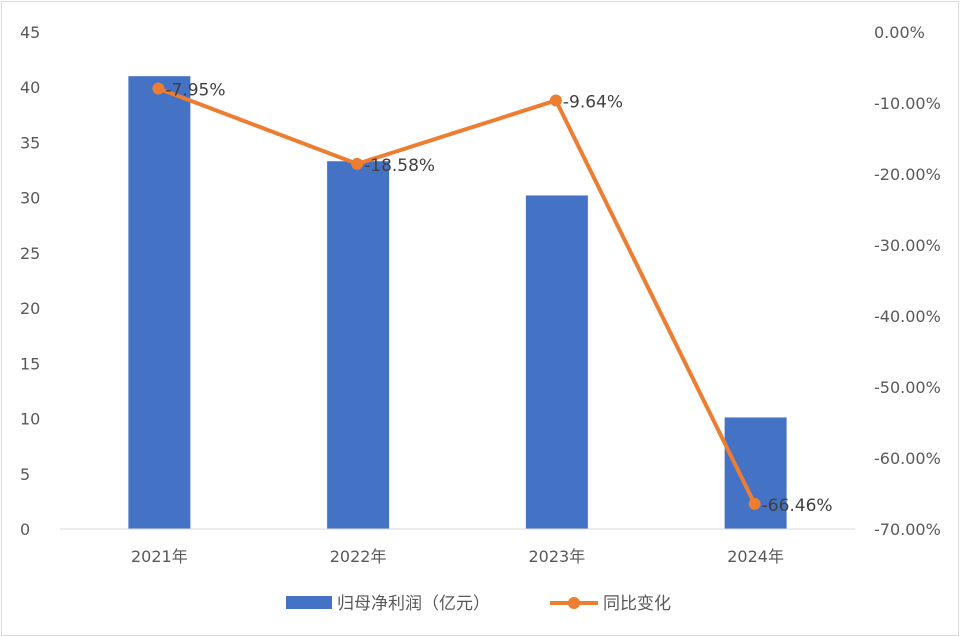  What do you see at coordinates (557, 556) in the screenshot?
I see `x-tick-label: 2023年` at bounding box center [557, 556].